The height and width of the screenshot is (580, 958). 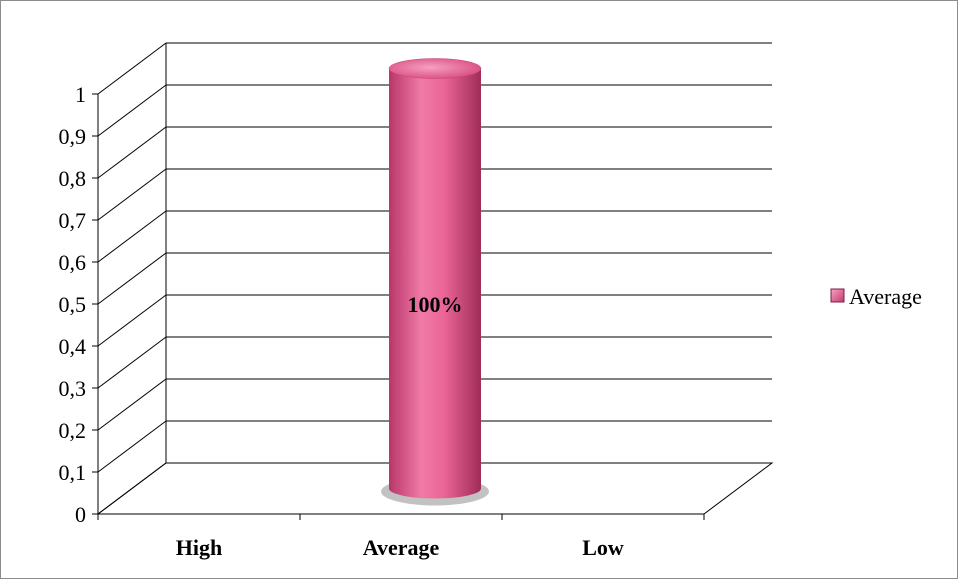 What do you see at coordinates (885, 296) in the screenshot?
I see `legend-label-average: Average` at bounding box center [885, 296].